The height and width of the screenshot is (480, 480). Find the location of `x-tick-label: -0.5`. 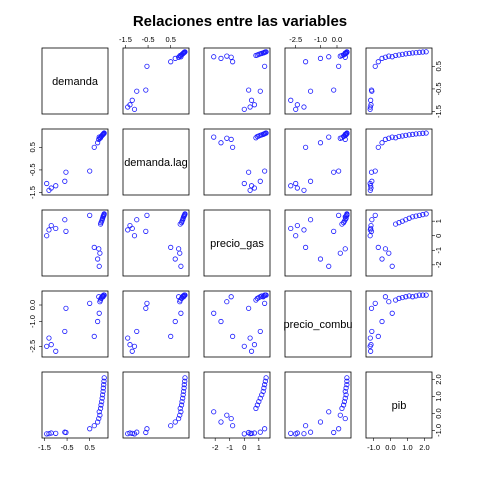

x-tick-label: -0.5 is located at coordinates (148, 39).